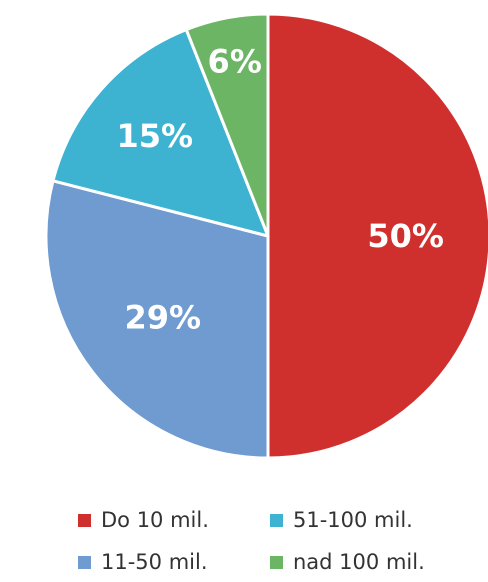 This screenshot has width=488, height=582. I want to click on legend-label-do-10-mil: Do 10 mil., so click(155, 520).